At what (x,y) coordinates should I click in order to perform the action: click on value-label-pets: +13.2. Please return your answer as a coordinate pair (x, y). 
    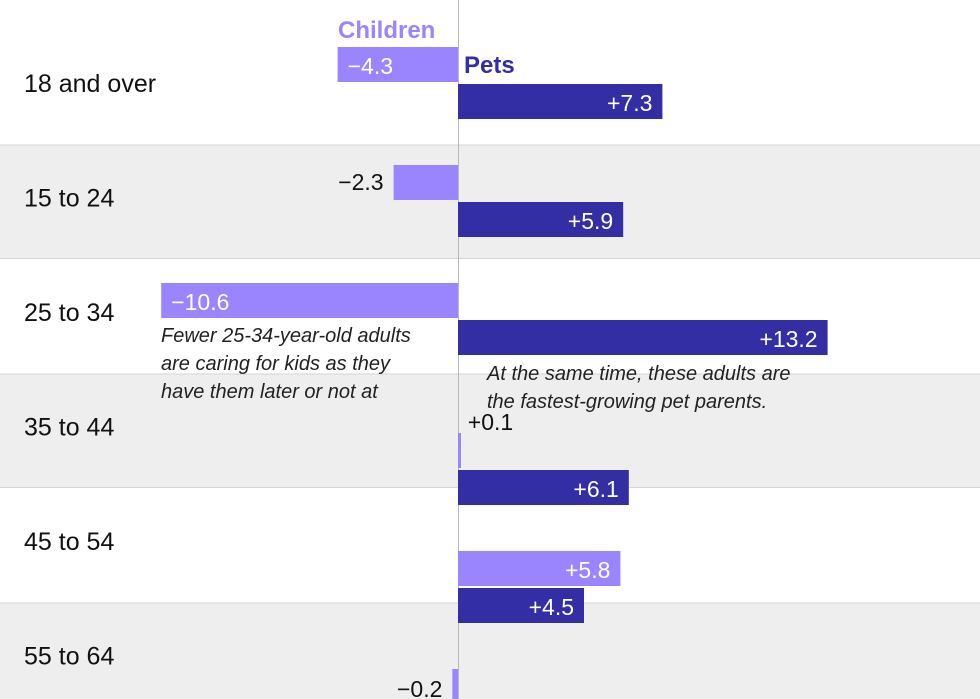
    Looking at the image, I should click on (788, 339).